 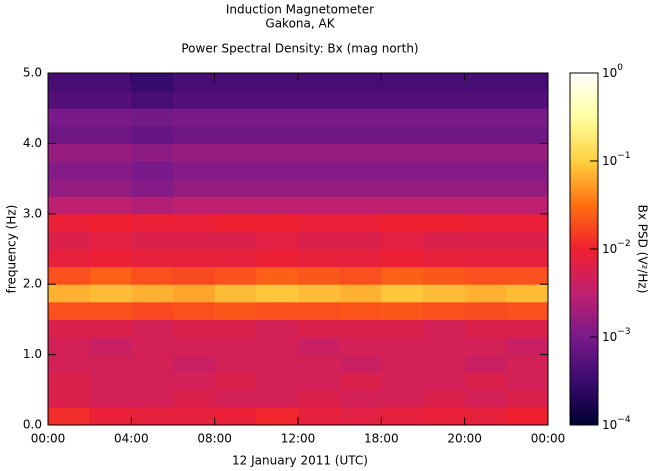 I want to click on chart-subtitle: Gakona, AK, so click(x=300, y=24).